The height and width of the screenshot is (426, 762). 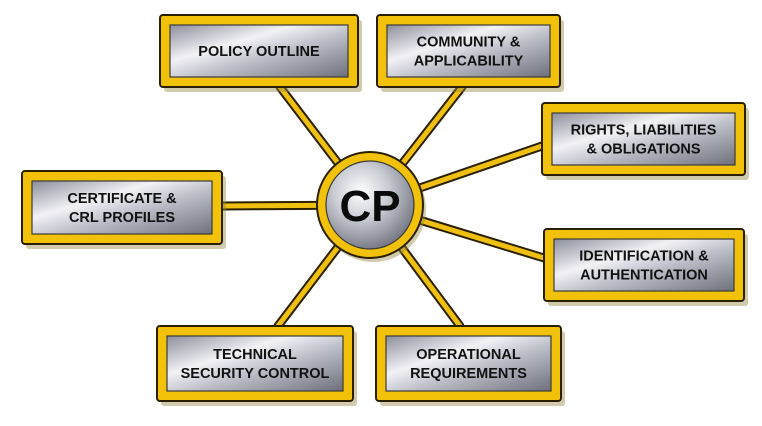 What do you see at coordinates (122, 218) in the screenshot?
I see `node-label-certificate-crl-profiles-line-2: CRL PROFILES` at bounding box center [122, 218].